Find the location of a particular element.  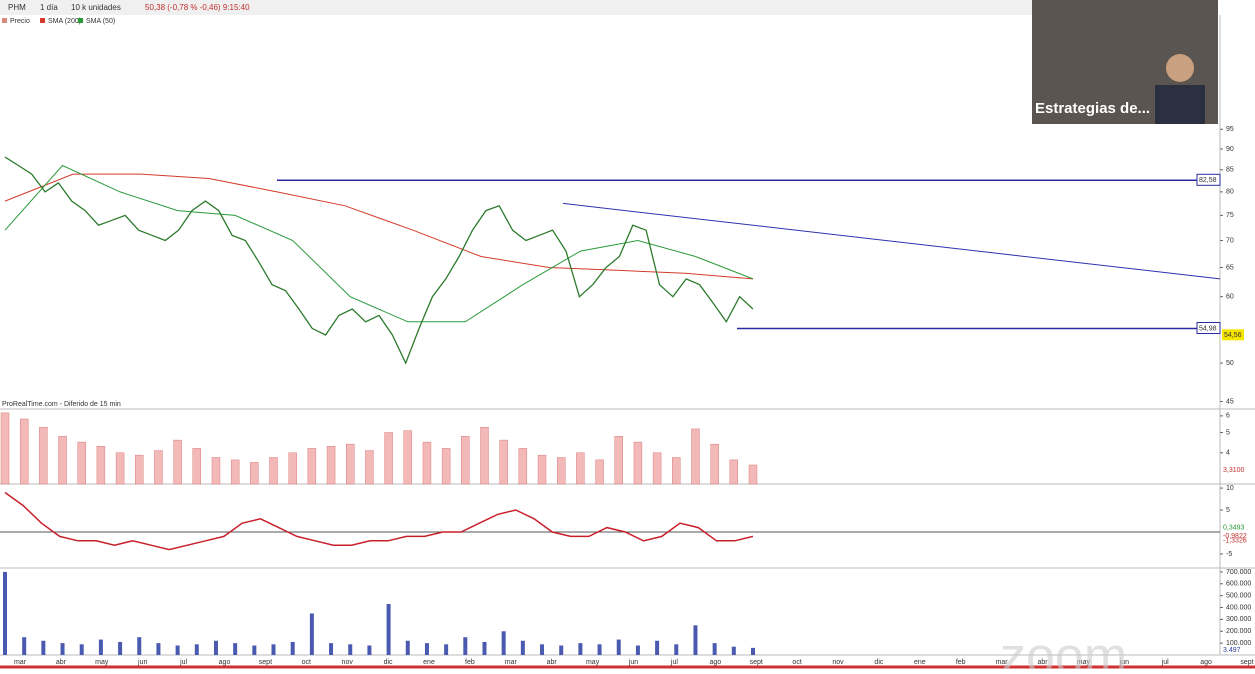

y-tick-label: 70 is located at coordinates (1230, 240).